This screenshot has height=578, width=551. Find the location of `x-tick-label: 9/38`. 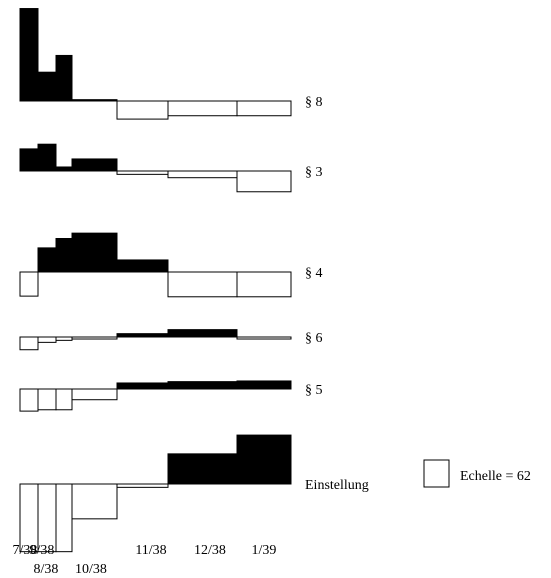

x-tick-label: 9/38 is located at coordinates (42, 550).